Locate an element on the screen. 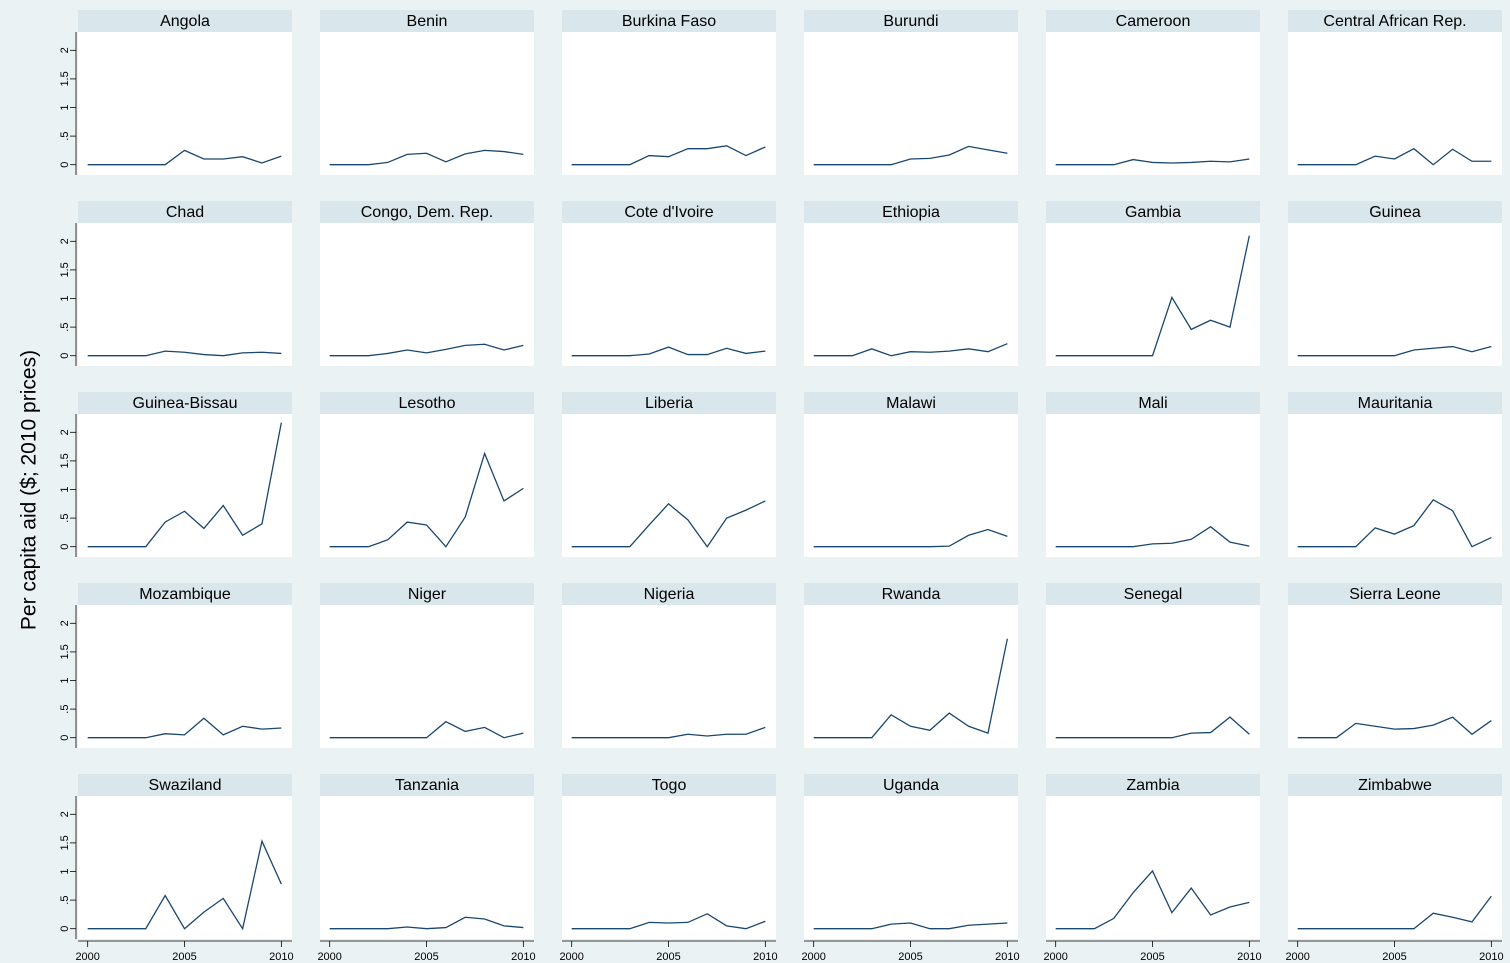 Image resolution: width=1510 pixels, height=963 pixels. panel-title: Central African Rep. is located at coordinates (1394, 21).